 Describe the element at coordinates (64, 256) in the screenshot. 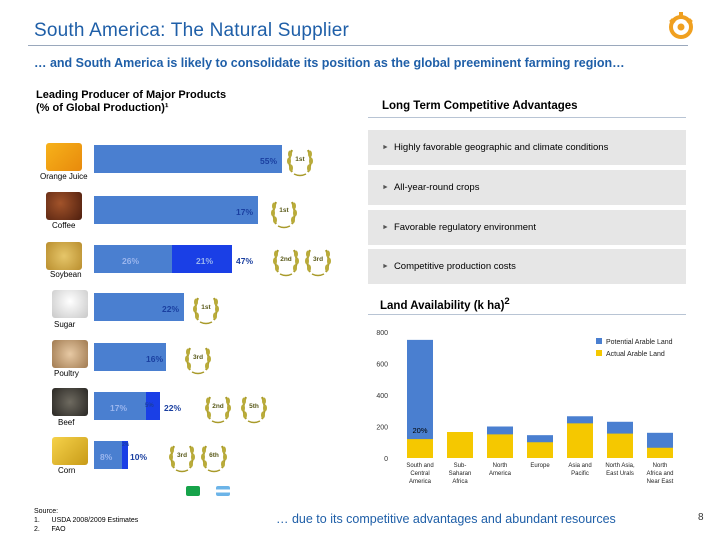

I see `soybean-image` at that location.